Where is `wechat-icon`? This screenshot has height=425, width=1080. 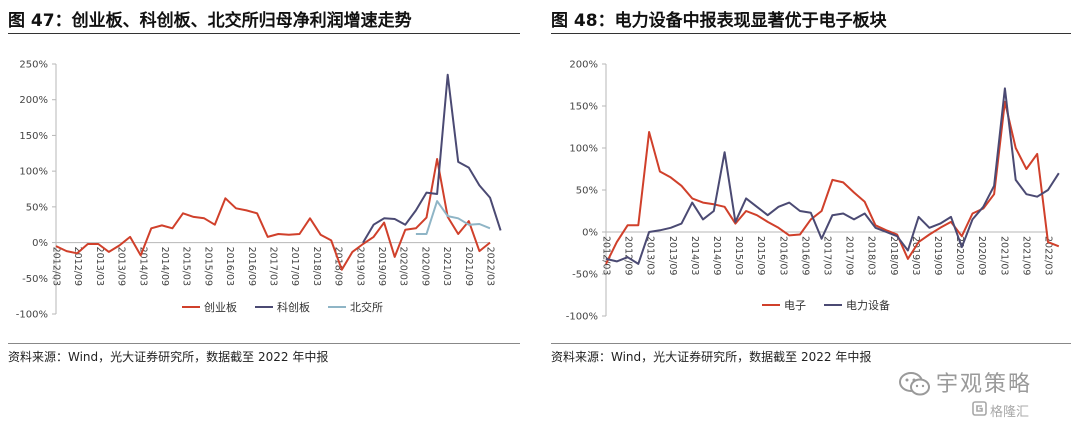 wechat-icon is located at coordinates (914, 384).